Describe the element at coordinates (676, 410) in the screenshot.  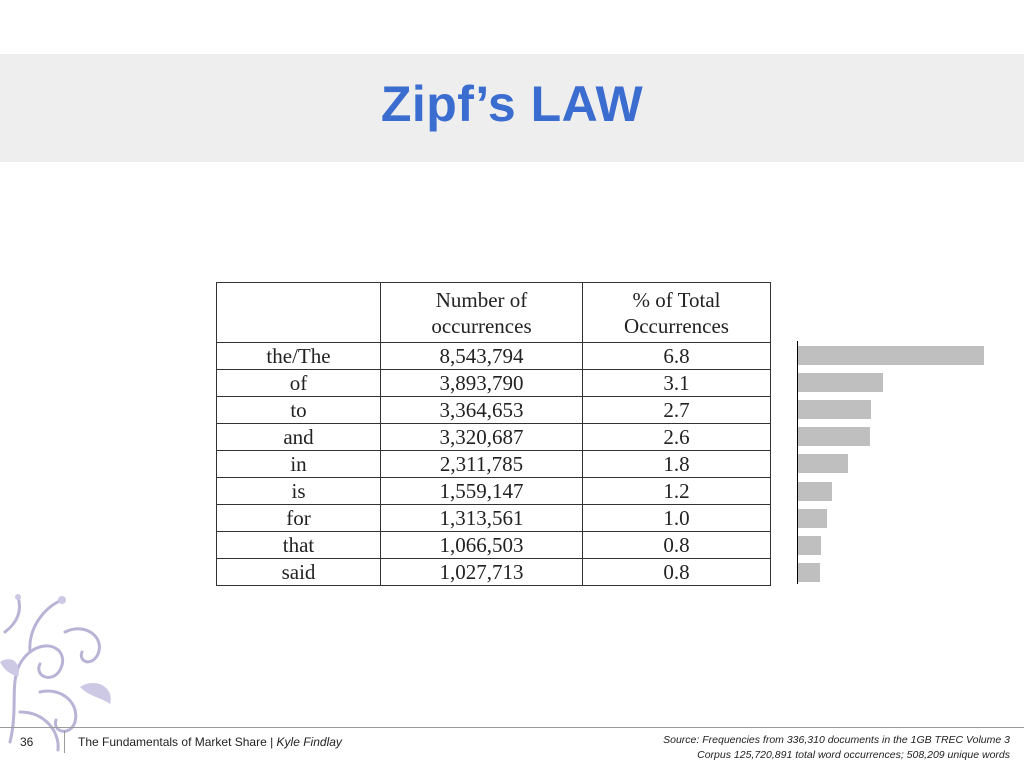
I see `table-cell-percent: 2.7` at that location.